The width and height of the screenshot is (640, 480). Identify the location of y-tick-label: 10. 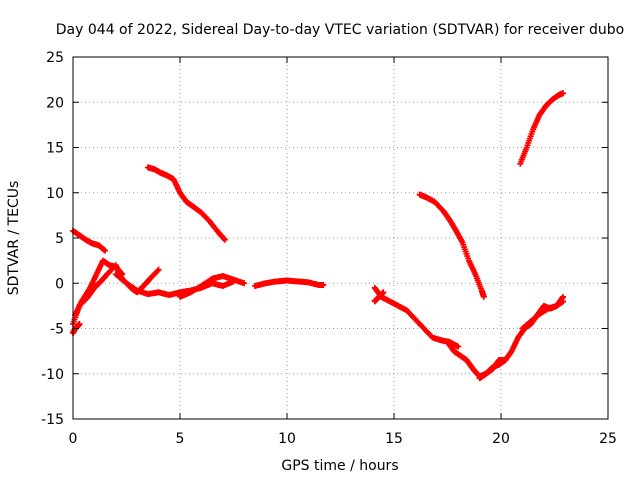
(55, 194).